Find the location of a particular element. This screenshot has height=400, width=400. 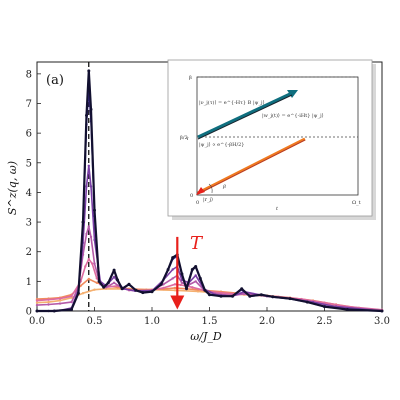

inset-upper-arrow-inner is located at coordinates (245, 117).